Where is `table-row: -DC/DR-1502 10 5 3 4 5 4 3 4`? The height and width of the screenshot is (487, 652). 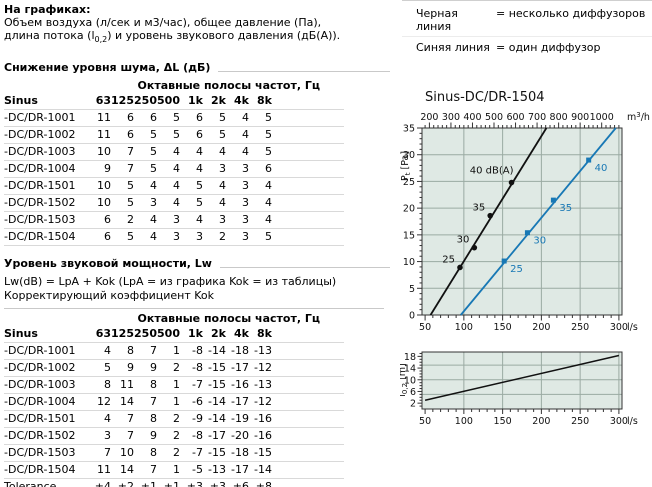 table-row: -DC/DR-1502 10 5 3 4 5 4 3 4 is located at coordinates (174, 203).